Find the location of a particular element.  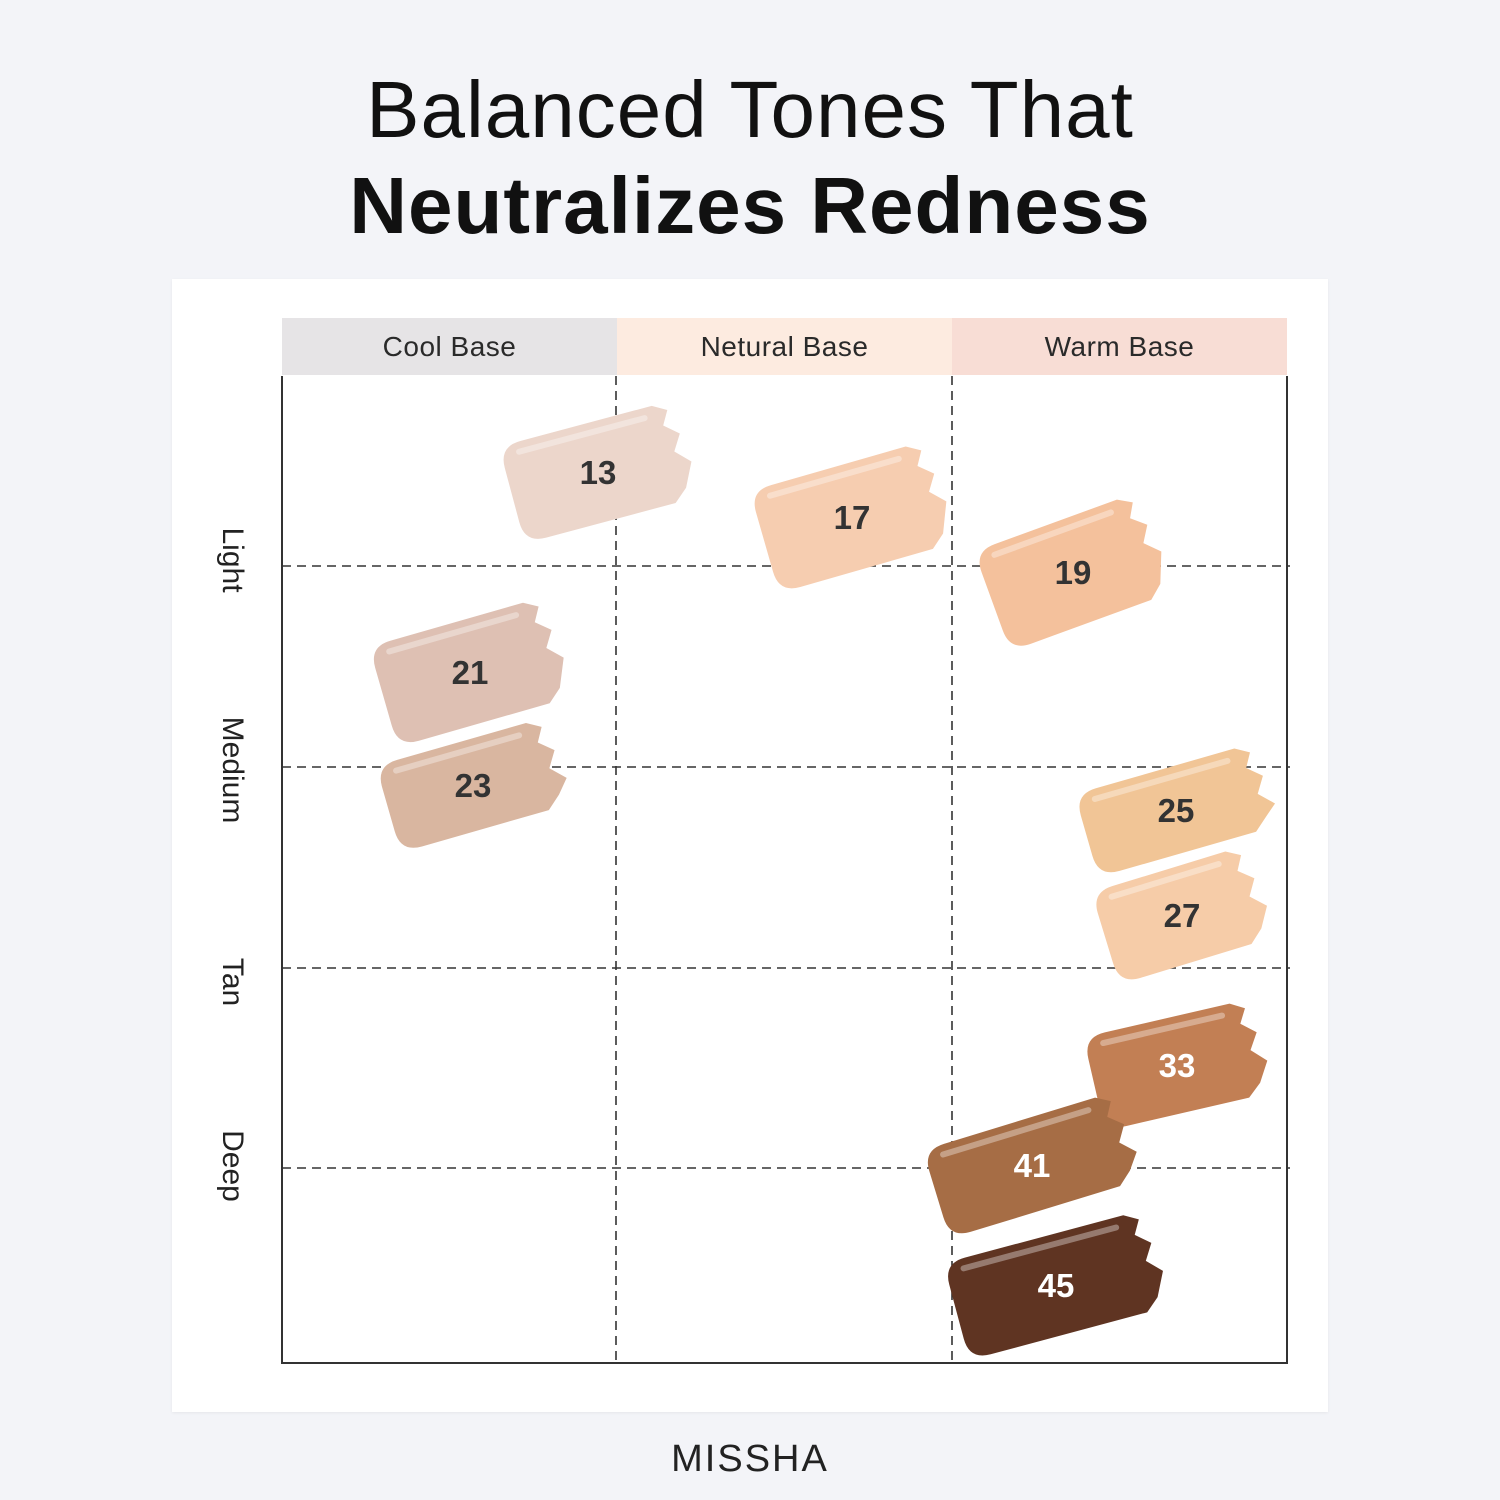

swatch-label-33: 33 is located at coordinates (1177, 1065).